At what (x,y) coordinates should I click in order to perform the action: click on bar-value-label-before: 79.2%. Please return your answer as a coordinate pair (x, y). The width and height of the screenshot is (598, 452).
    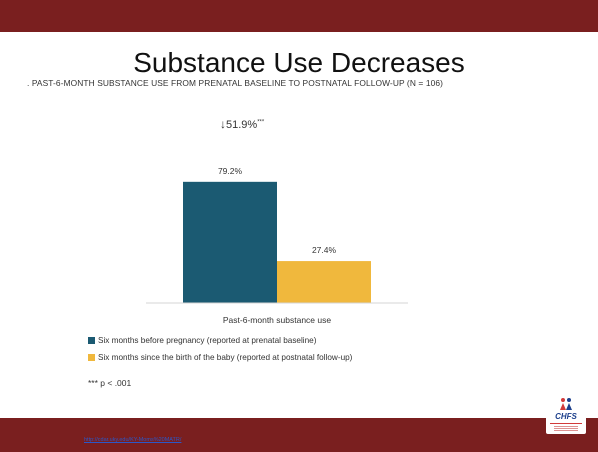
    Looking at the image, I should click on (230, 171).